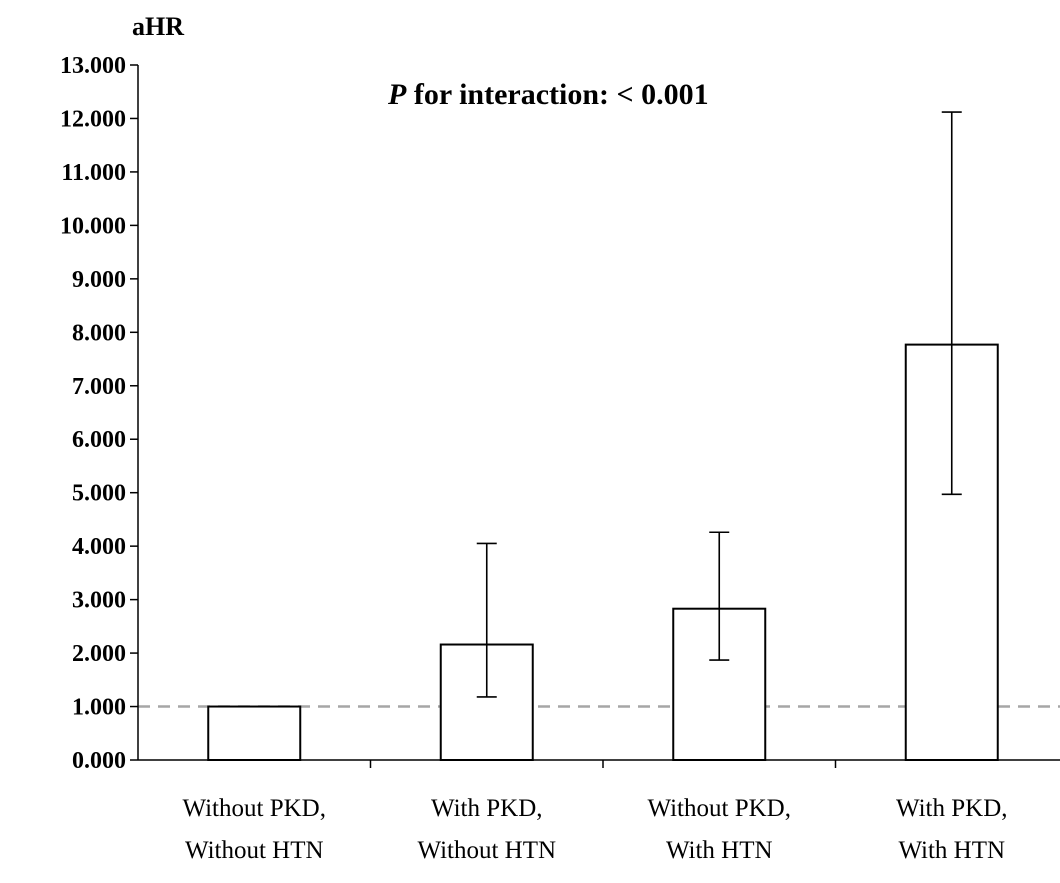  What do you see at coordinates (254, 733) in the screenshot?
I see `bar` at bounding box center [254, 733].